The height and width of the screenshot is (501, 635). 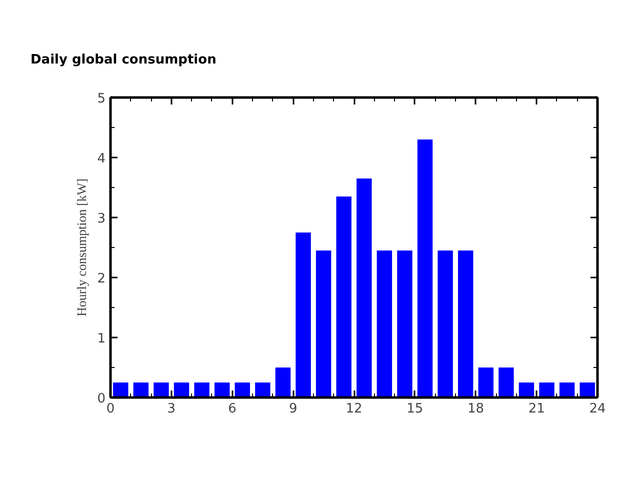 What do you see at coordinates (101, 219) in the screenshot?
I see `y-tick-label: 3` at bounding box center [101, 219].